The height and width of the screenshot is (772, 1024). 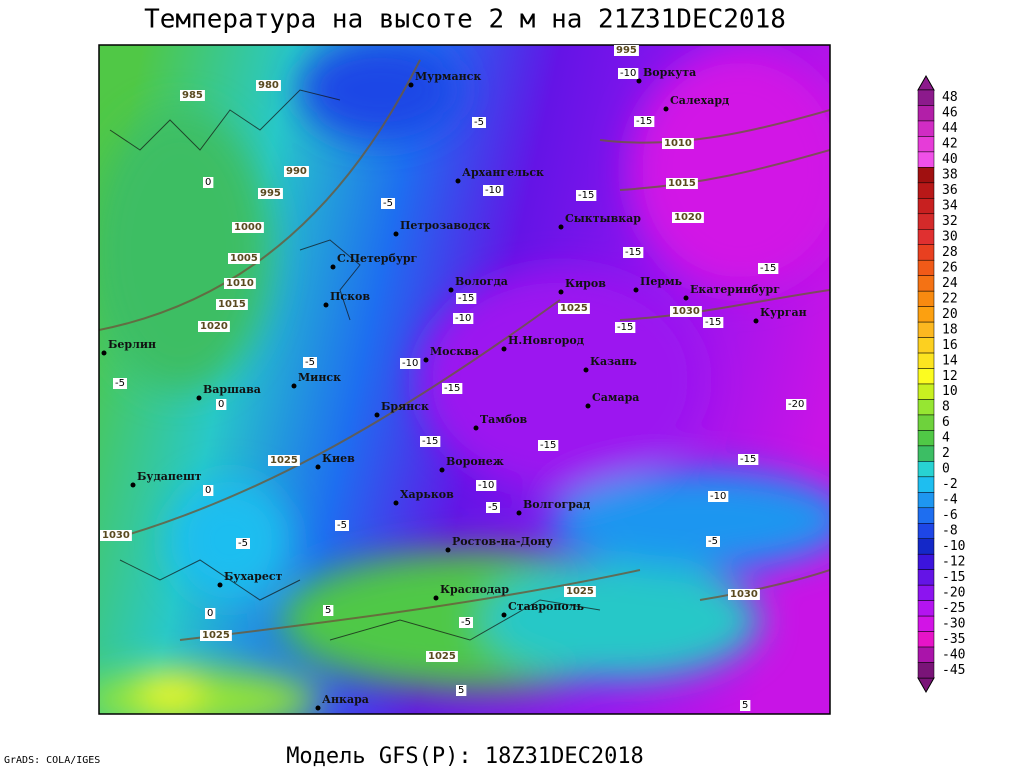 What do you see at coordinates (946, 453) in the screenshot?
I see `colorbar-label: 2` at bounding box center [946, 453].